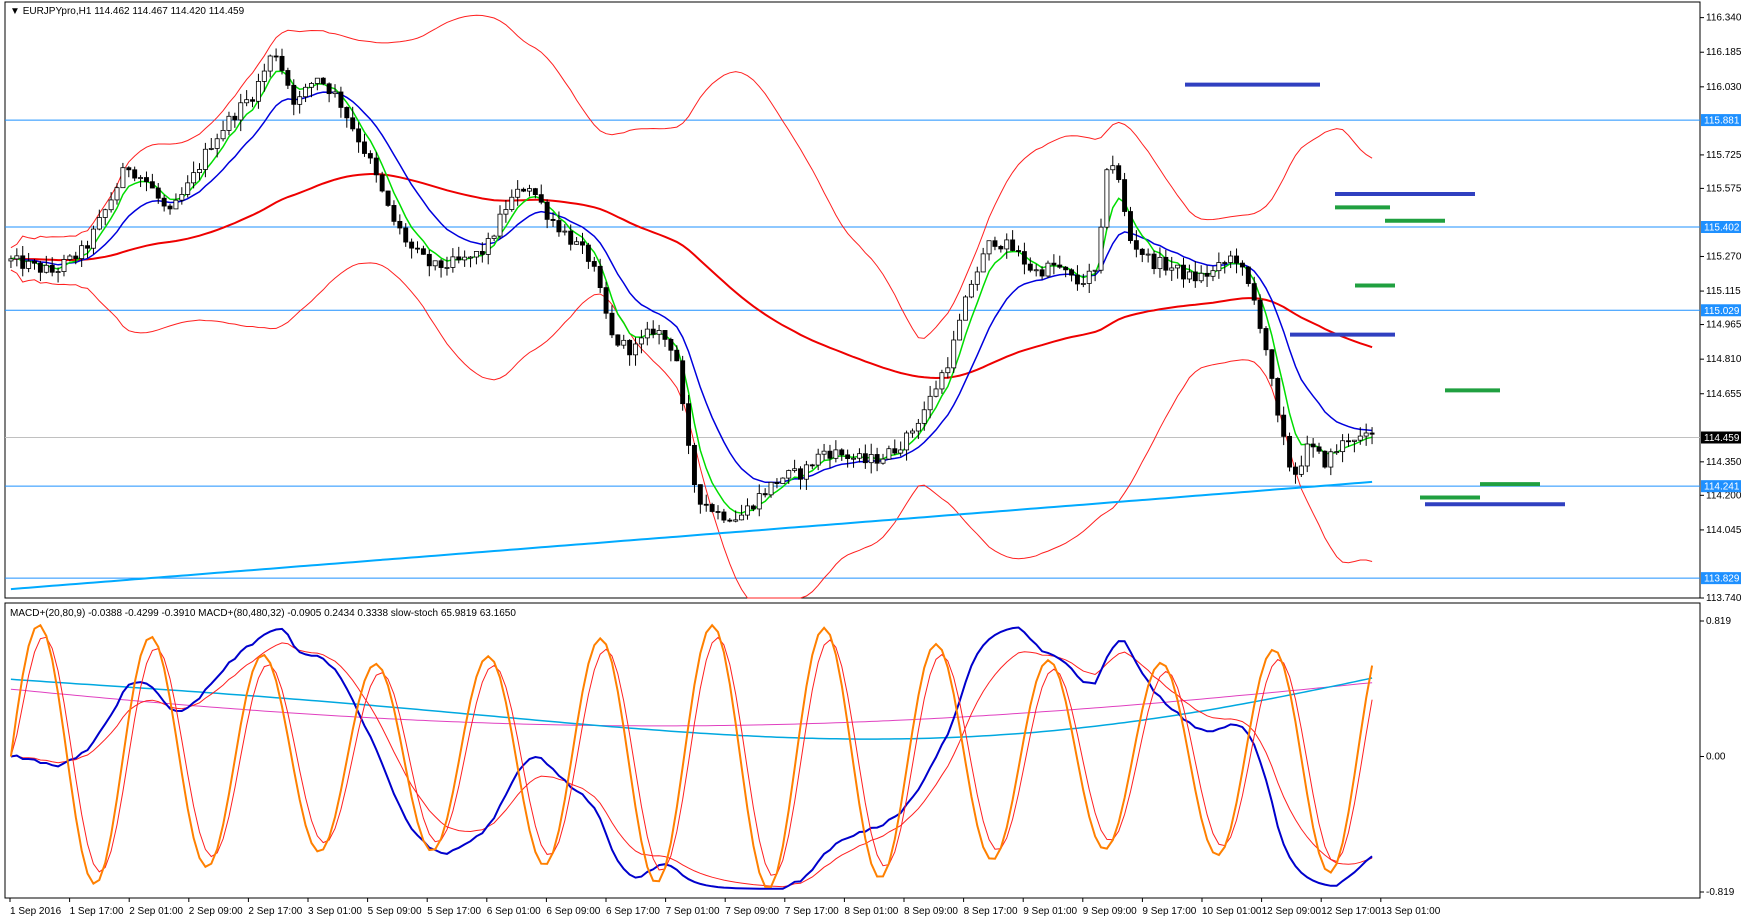 This screenshot has width=1743, height=922. Describe the element at coordinates (15, 11) in the screenshot. I see `collapse-arrow-icon: ▼` at that location.